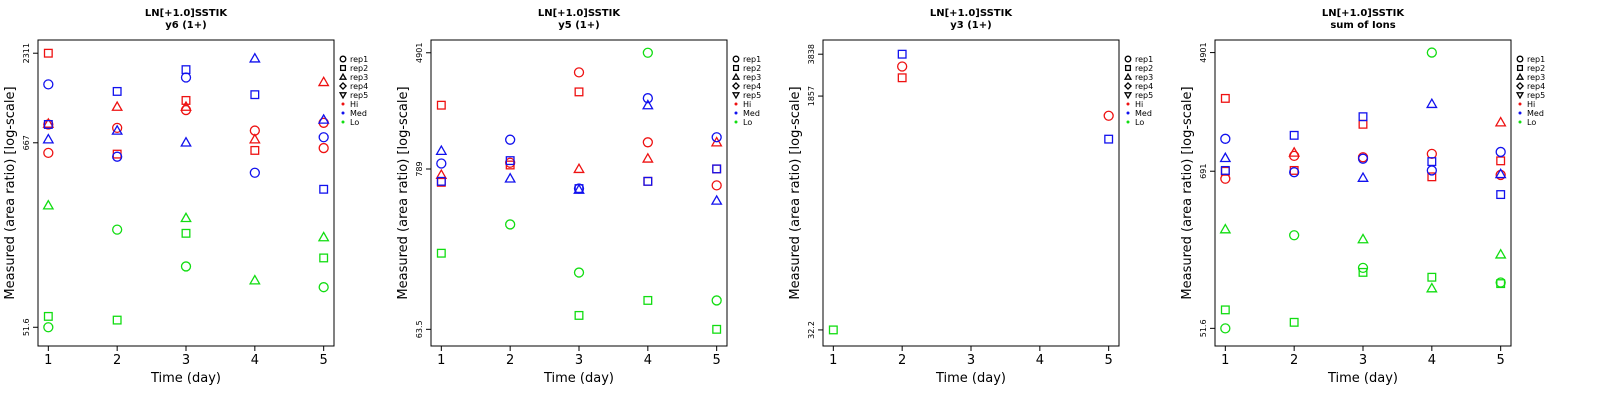 This screenshot has width=1600, height=400. I want to click on y-tick-label: 2311, so click(26, 53).